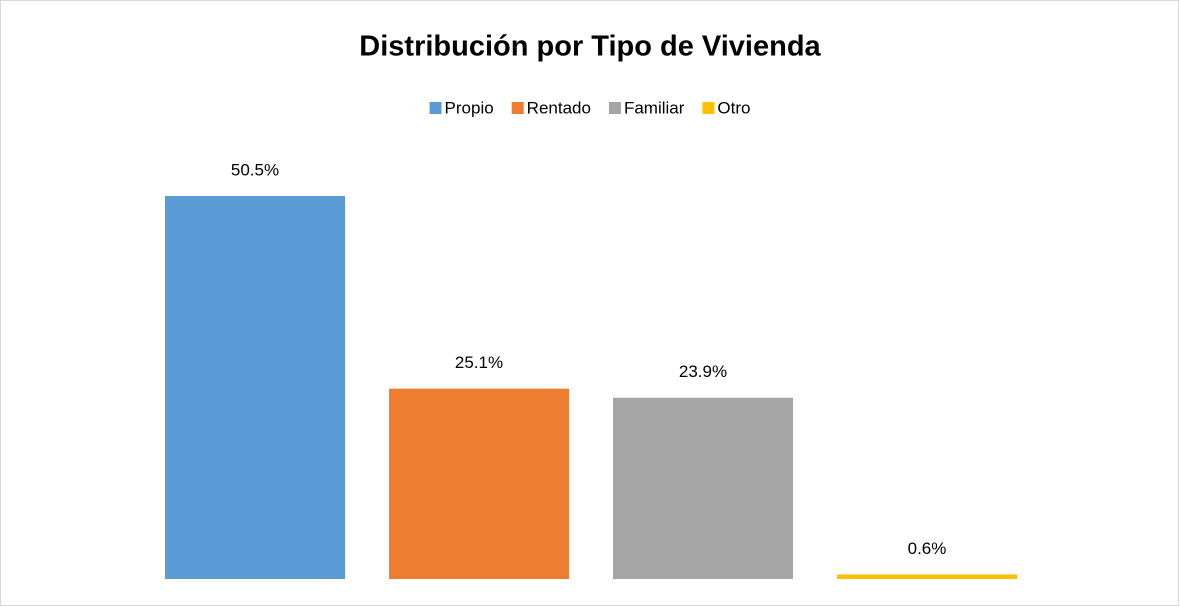 This screenshot has width=1180, height=607. I want to click on value-label: 23.9%, so click(703, 371).